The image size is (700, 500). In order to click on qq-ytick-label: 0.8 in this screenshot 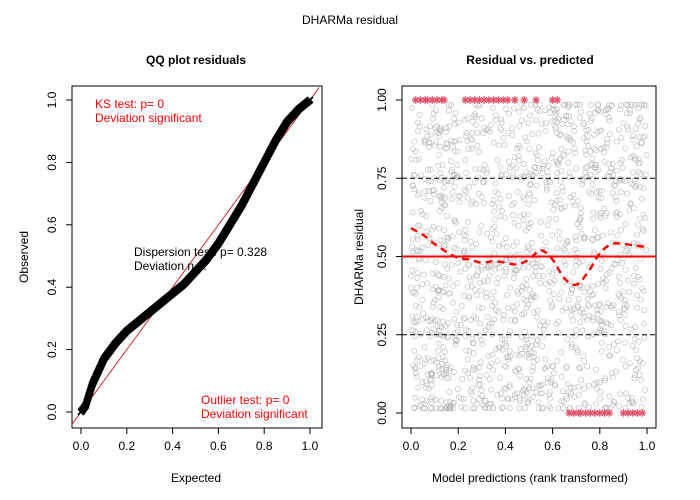, I will do `click(52, 162)`.